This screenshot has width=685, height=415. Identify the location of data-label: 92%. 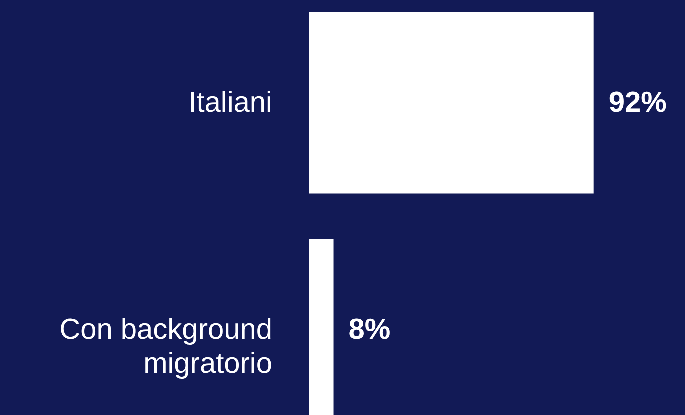
(638, 102).